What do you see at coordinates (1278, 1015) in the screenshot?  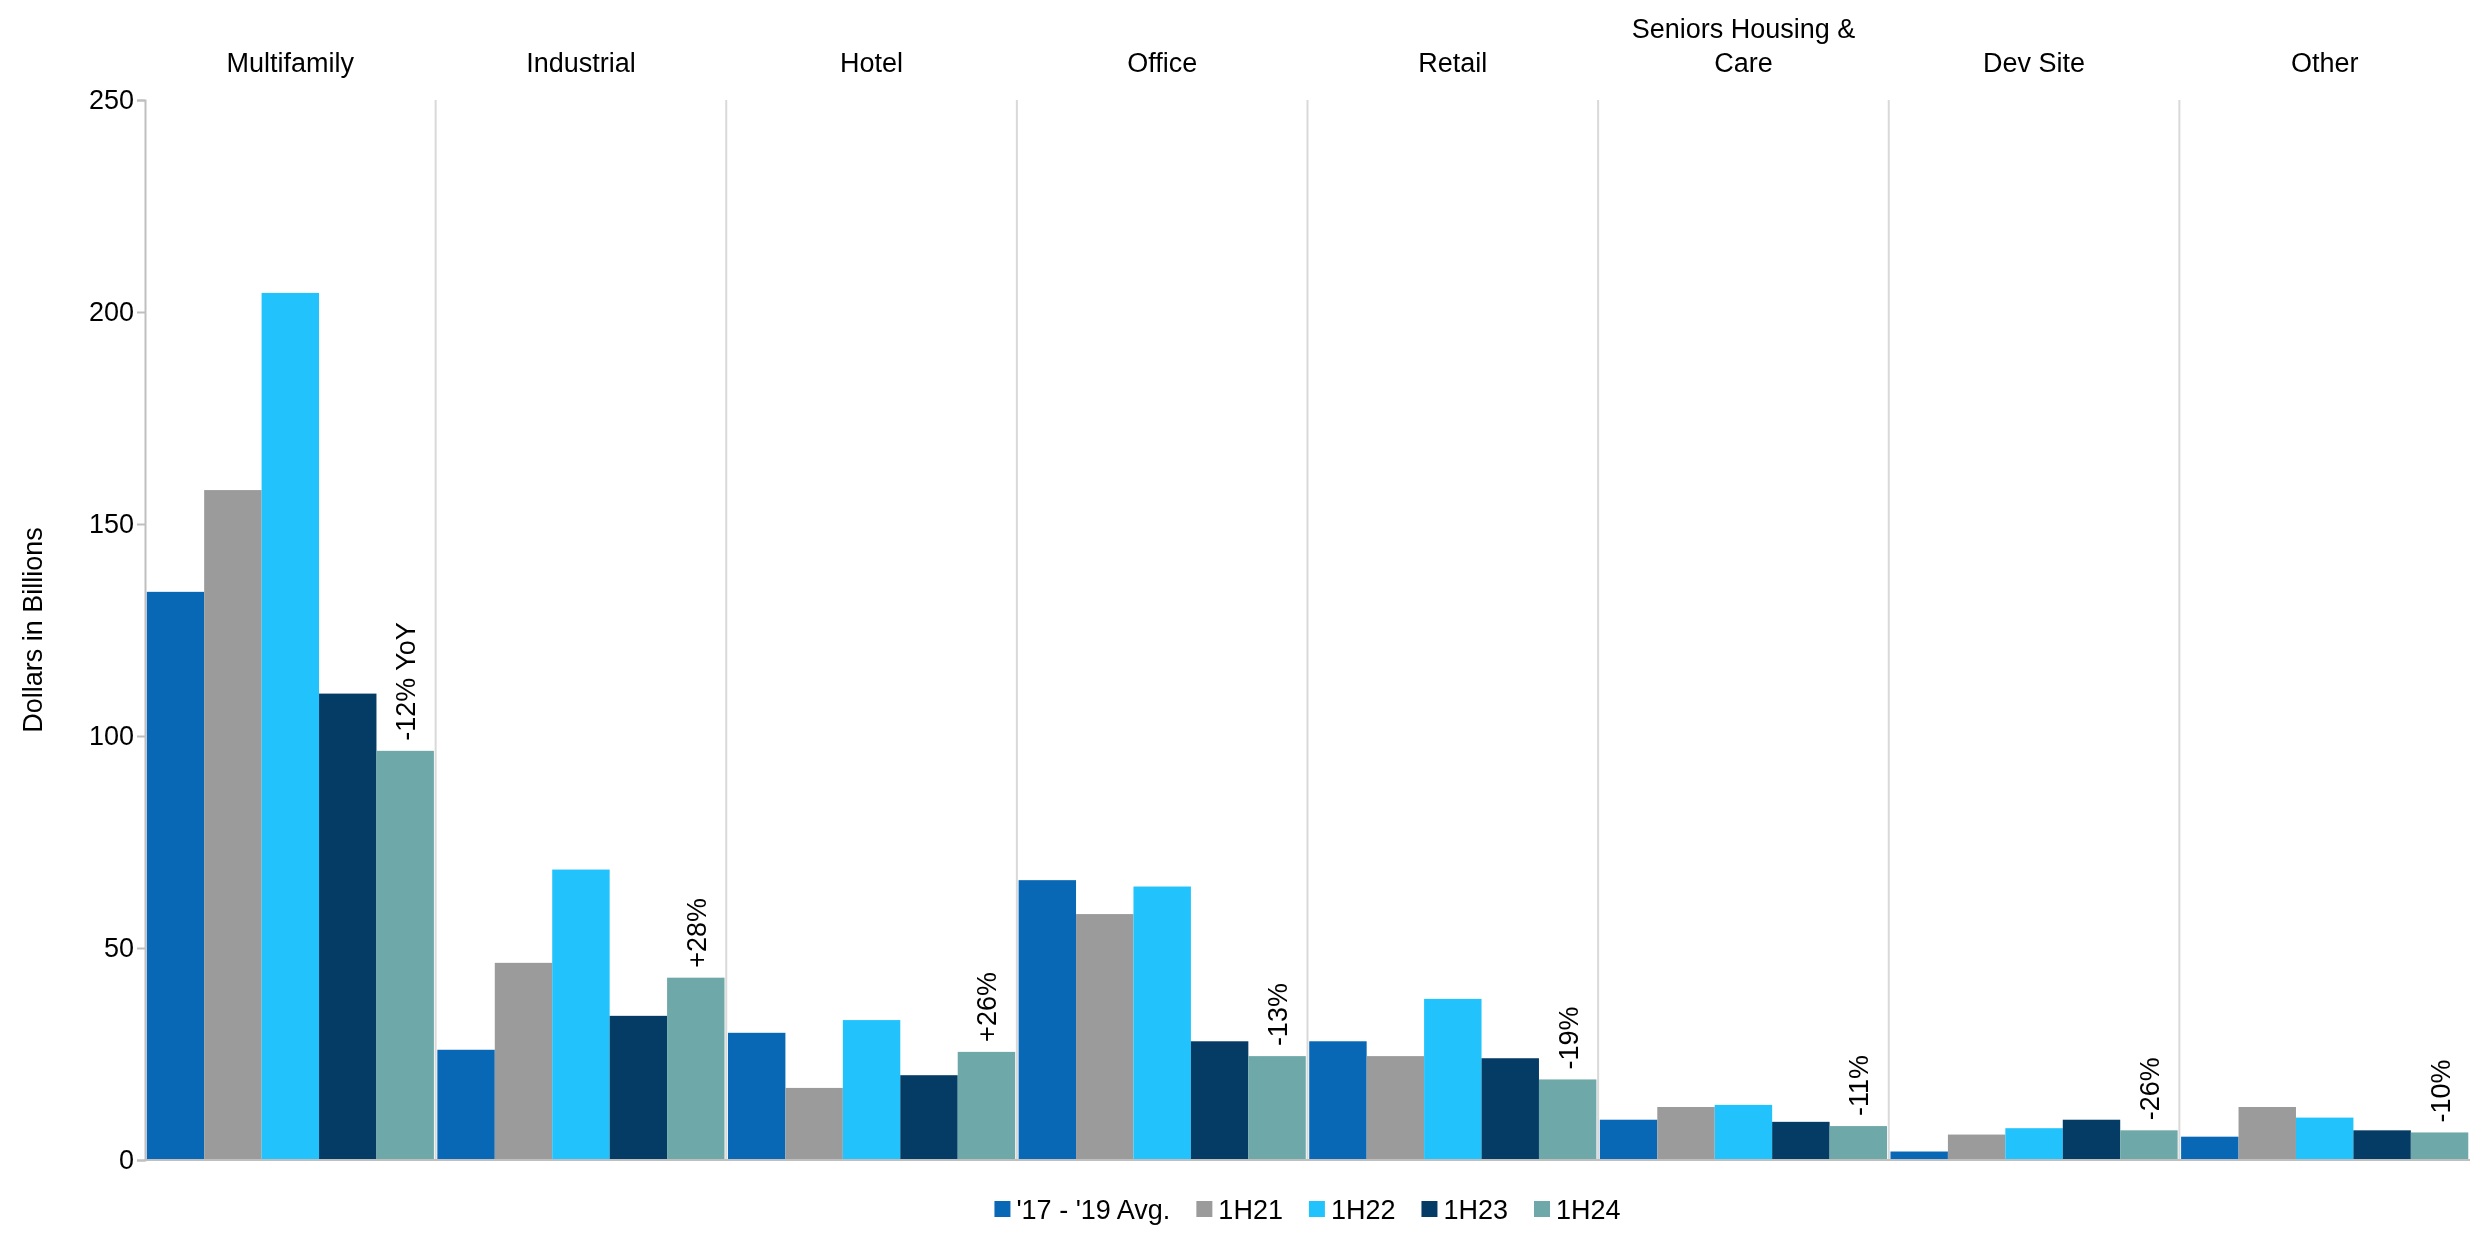 I see `annotation: -13%` at bounding box center [1278, 1015].